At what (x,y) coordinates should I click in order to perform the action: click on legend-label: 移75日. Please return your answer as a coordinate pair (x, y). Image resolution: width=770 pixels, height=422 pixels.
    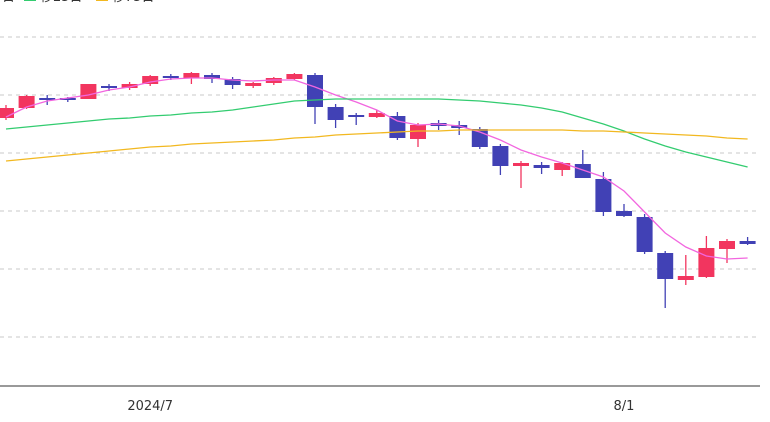
    Looking at the image, I should click on (133, 2).